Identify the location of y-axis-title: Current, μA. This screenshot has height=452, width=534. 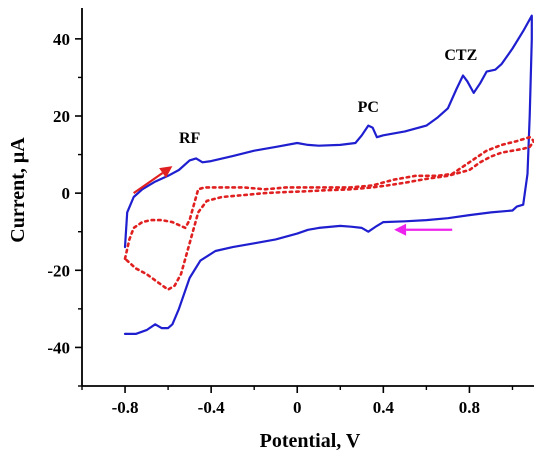
(18, 190).